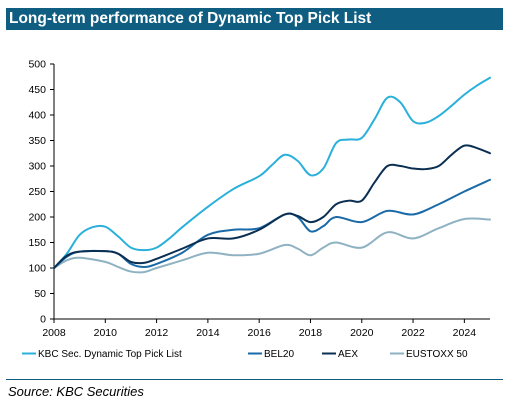 The height and width of the screenshot is (418, 523). I want to click on y-tick-label: 200, so click(37, 218).